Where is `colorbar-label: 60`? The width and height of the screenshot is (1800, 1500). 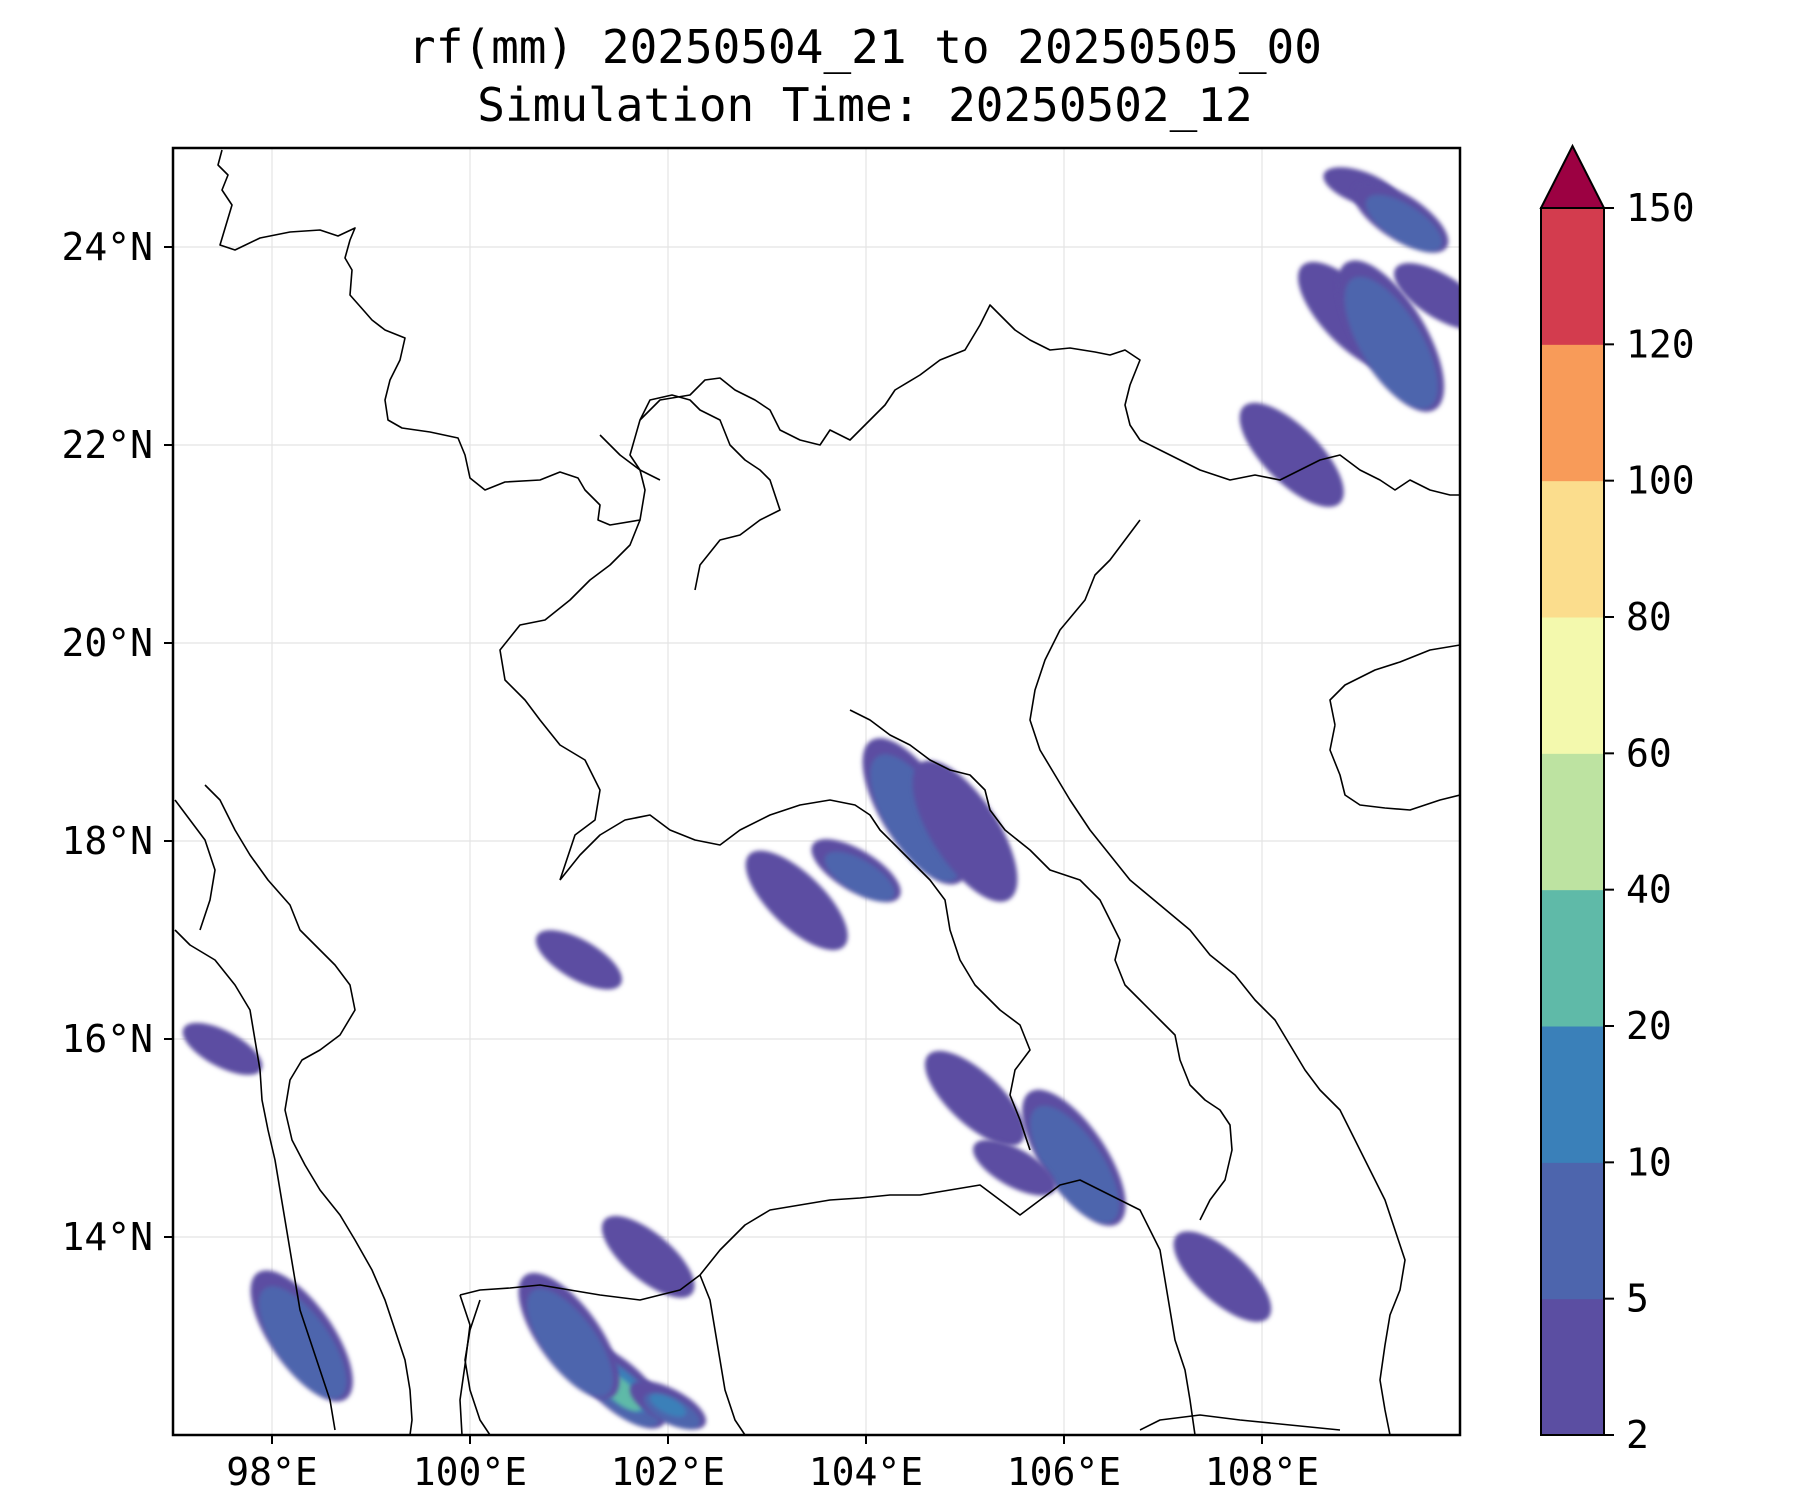 colorbar-label: 60 is located at coordinates (1649, 753).